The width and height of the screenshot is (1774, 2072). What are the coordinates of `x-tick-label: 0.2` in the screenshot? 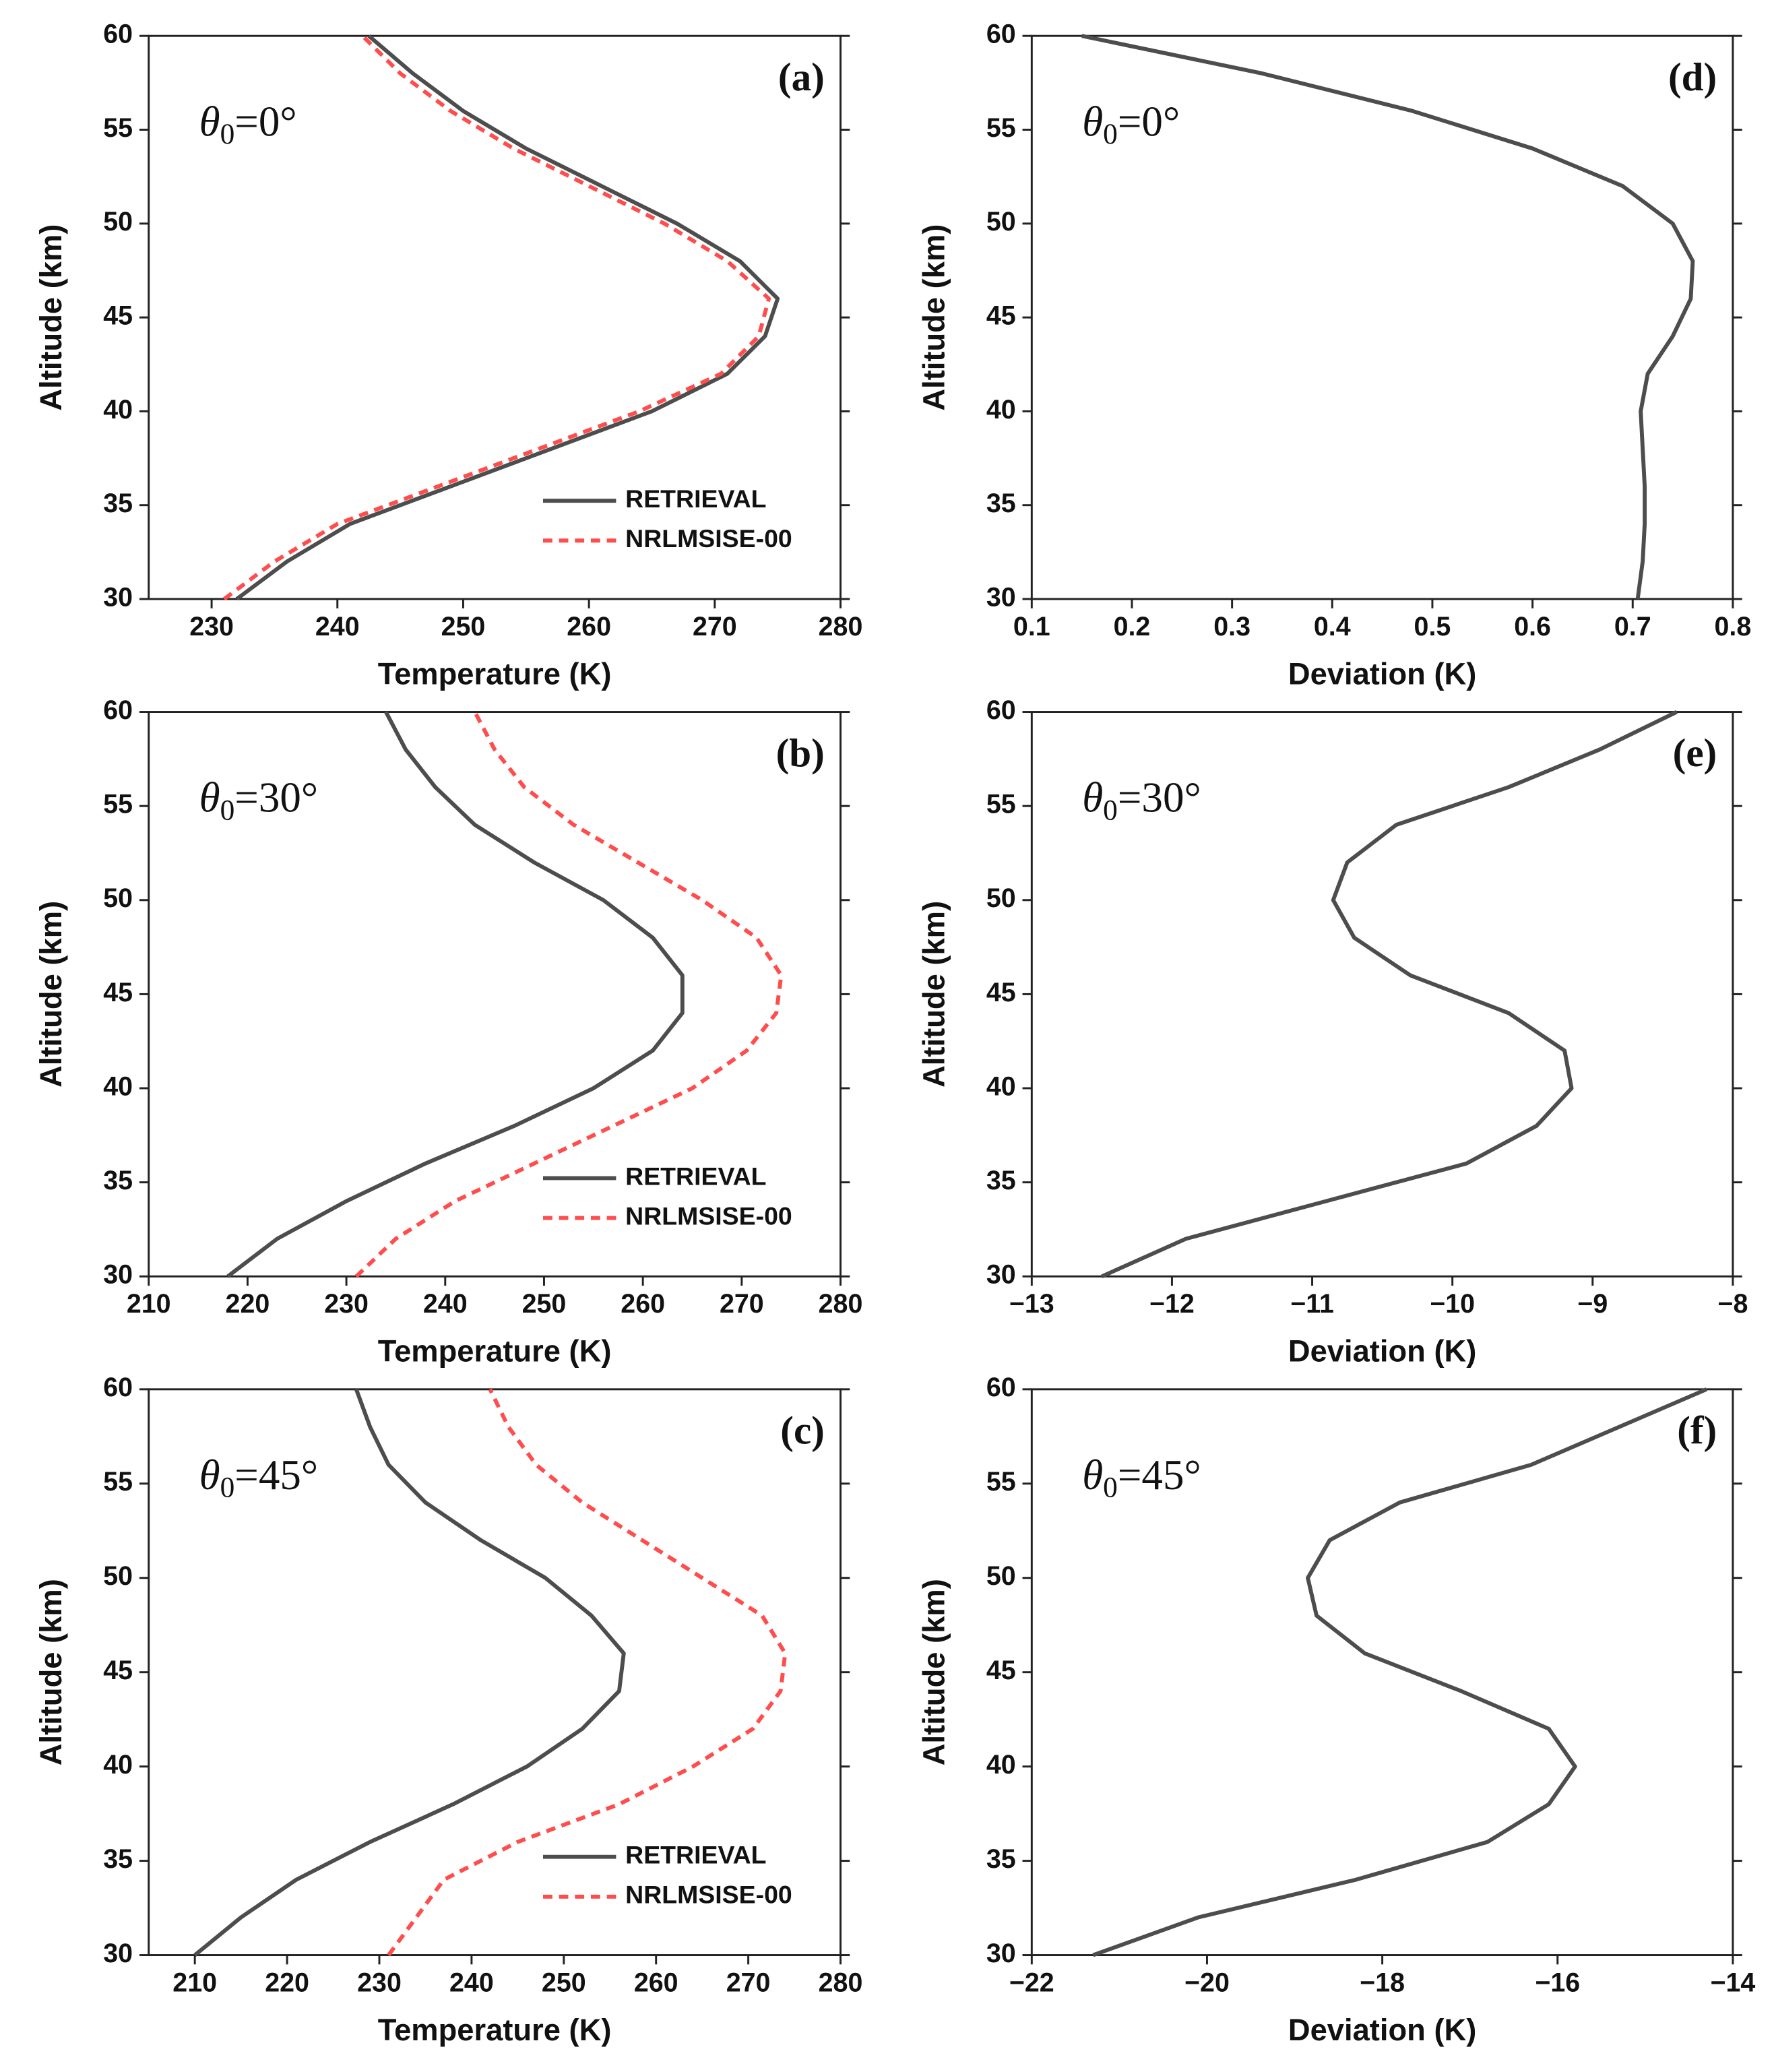 It's located at (1132, 626).